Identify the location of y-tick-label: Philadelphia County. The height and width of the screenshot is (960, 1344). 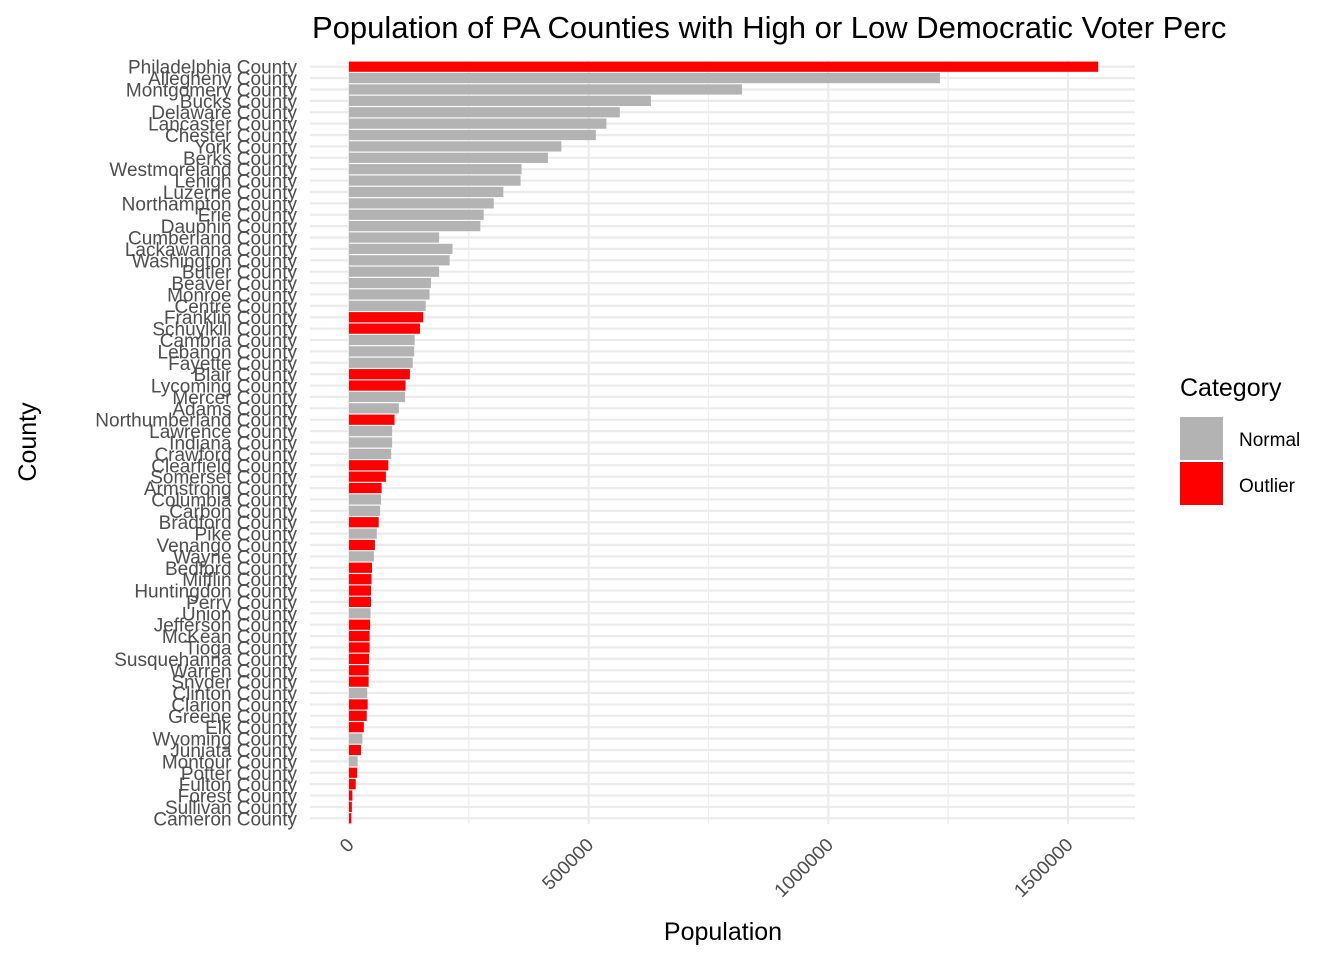
(213, 68).